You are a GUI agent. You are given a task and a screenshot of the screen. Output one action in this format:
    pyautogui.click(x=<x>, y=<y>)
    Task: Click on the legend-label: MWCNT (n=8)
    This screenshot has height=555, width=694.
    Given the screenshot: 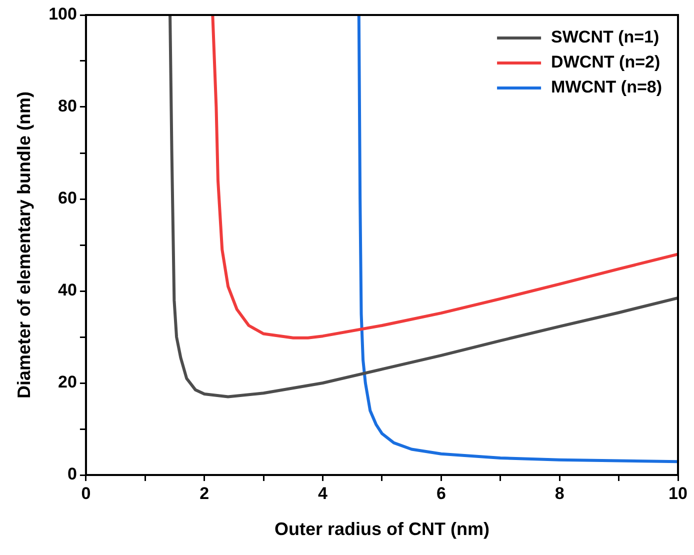 What is the action you would take?
    pyautogui.click(x=606, y=87)
    